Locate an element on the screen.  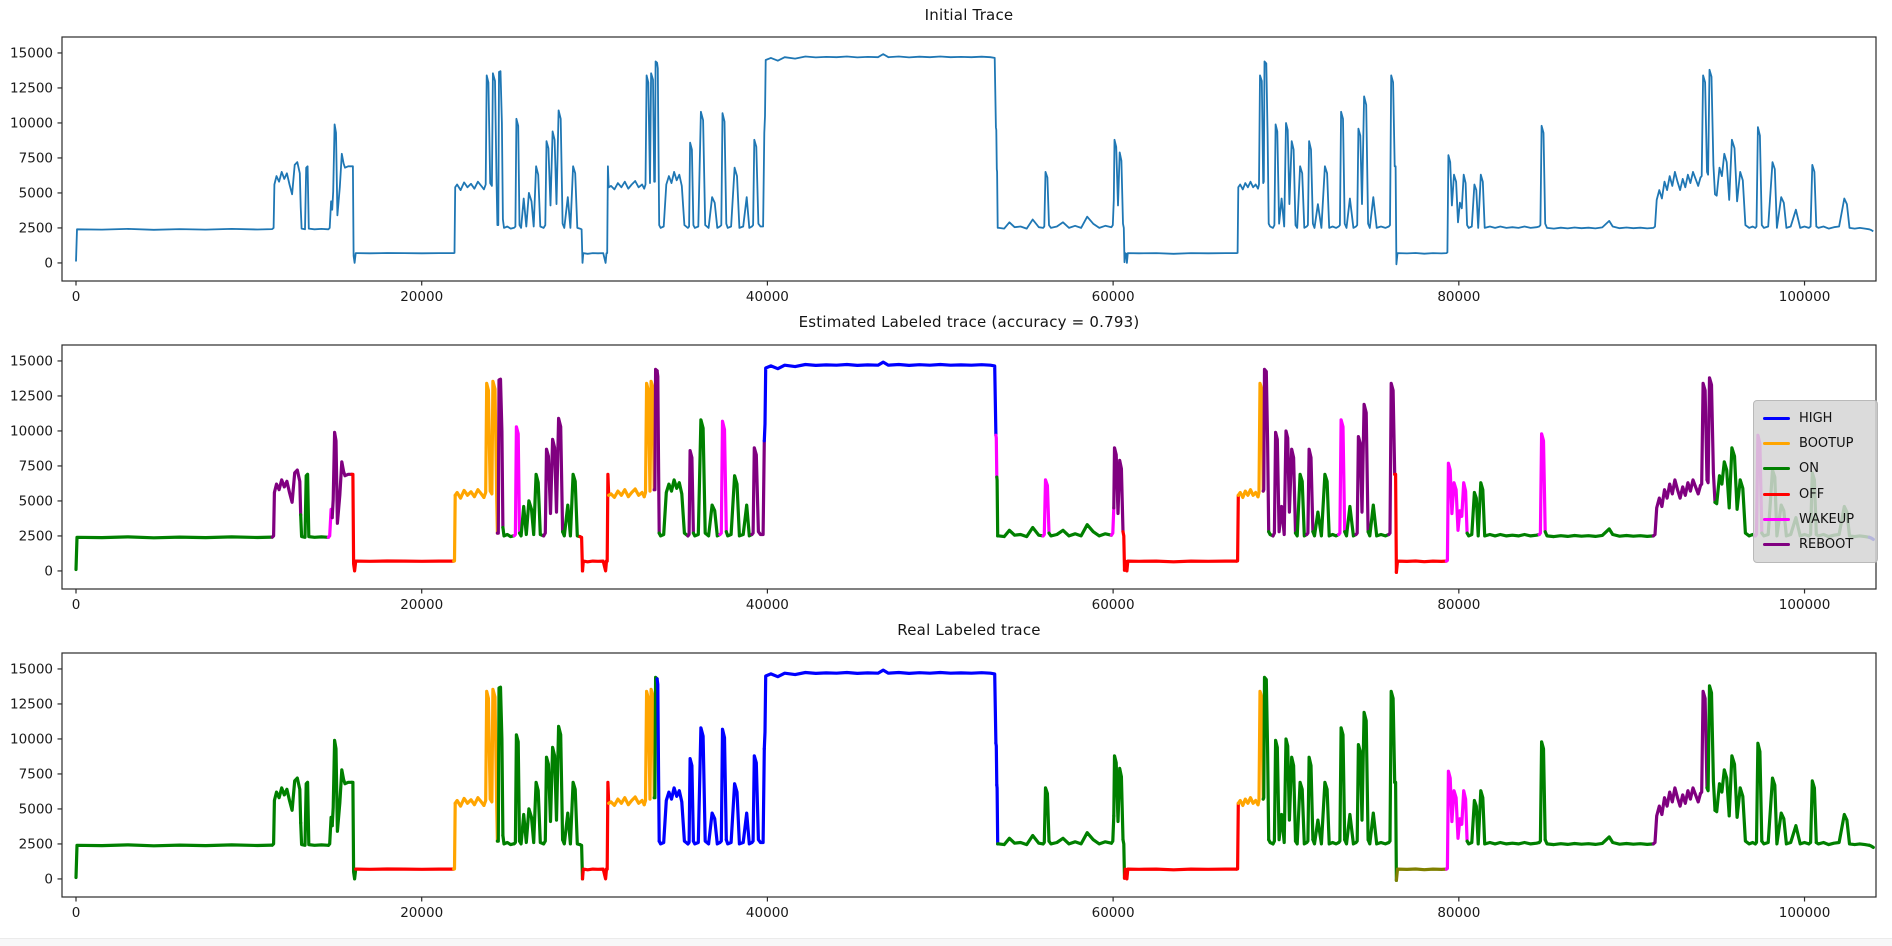
legend-swatch-wakeup is located at coordinates (1776, 519).